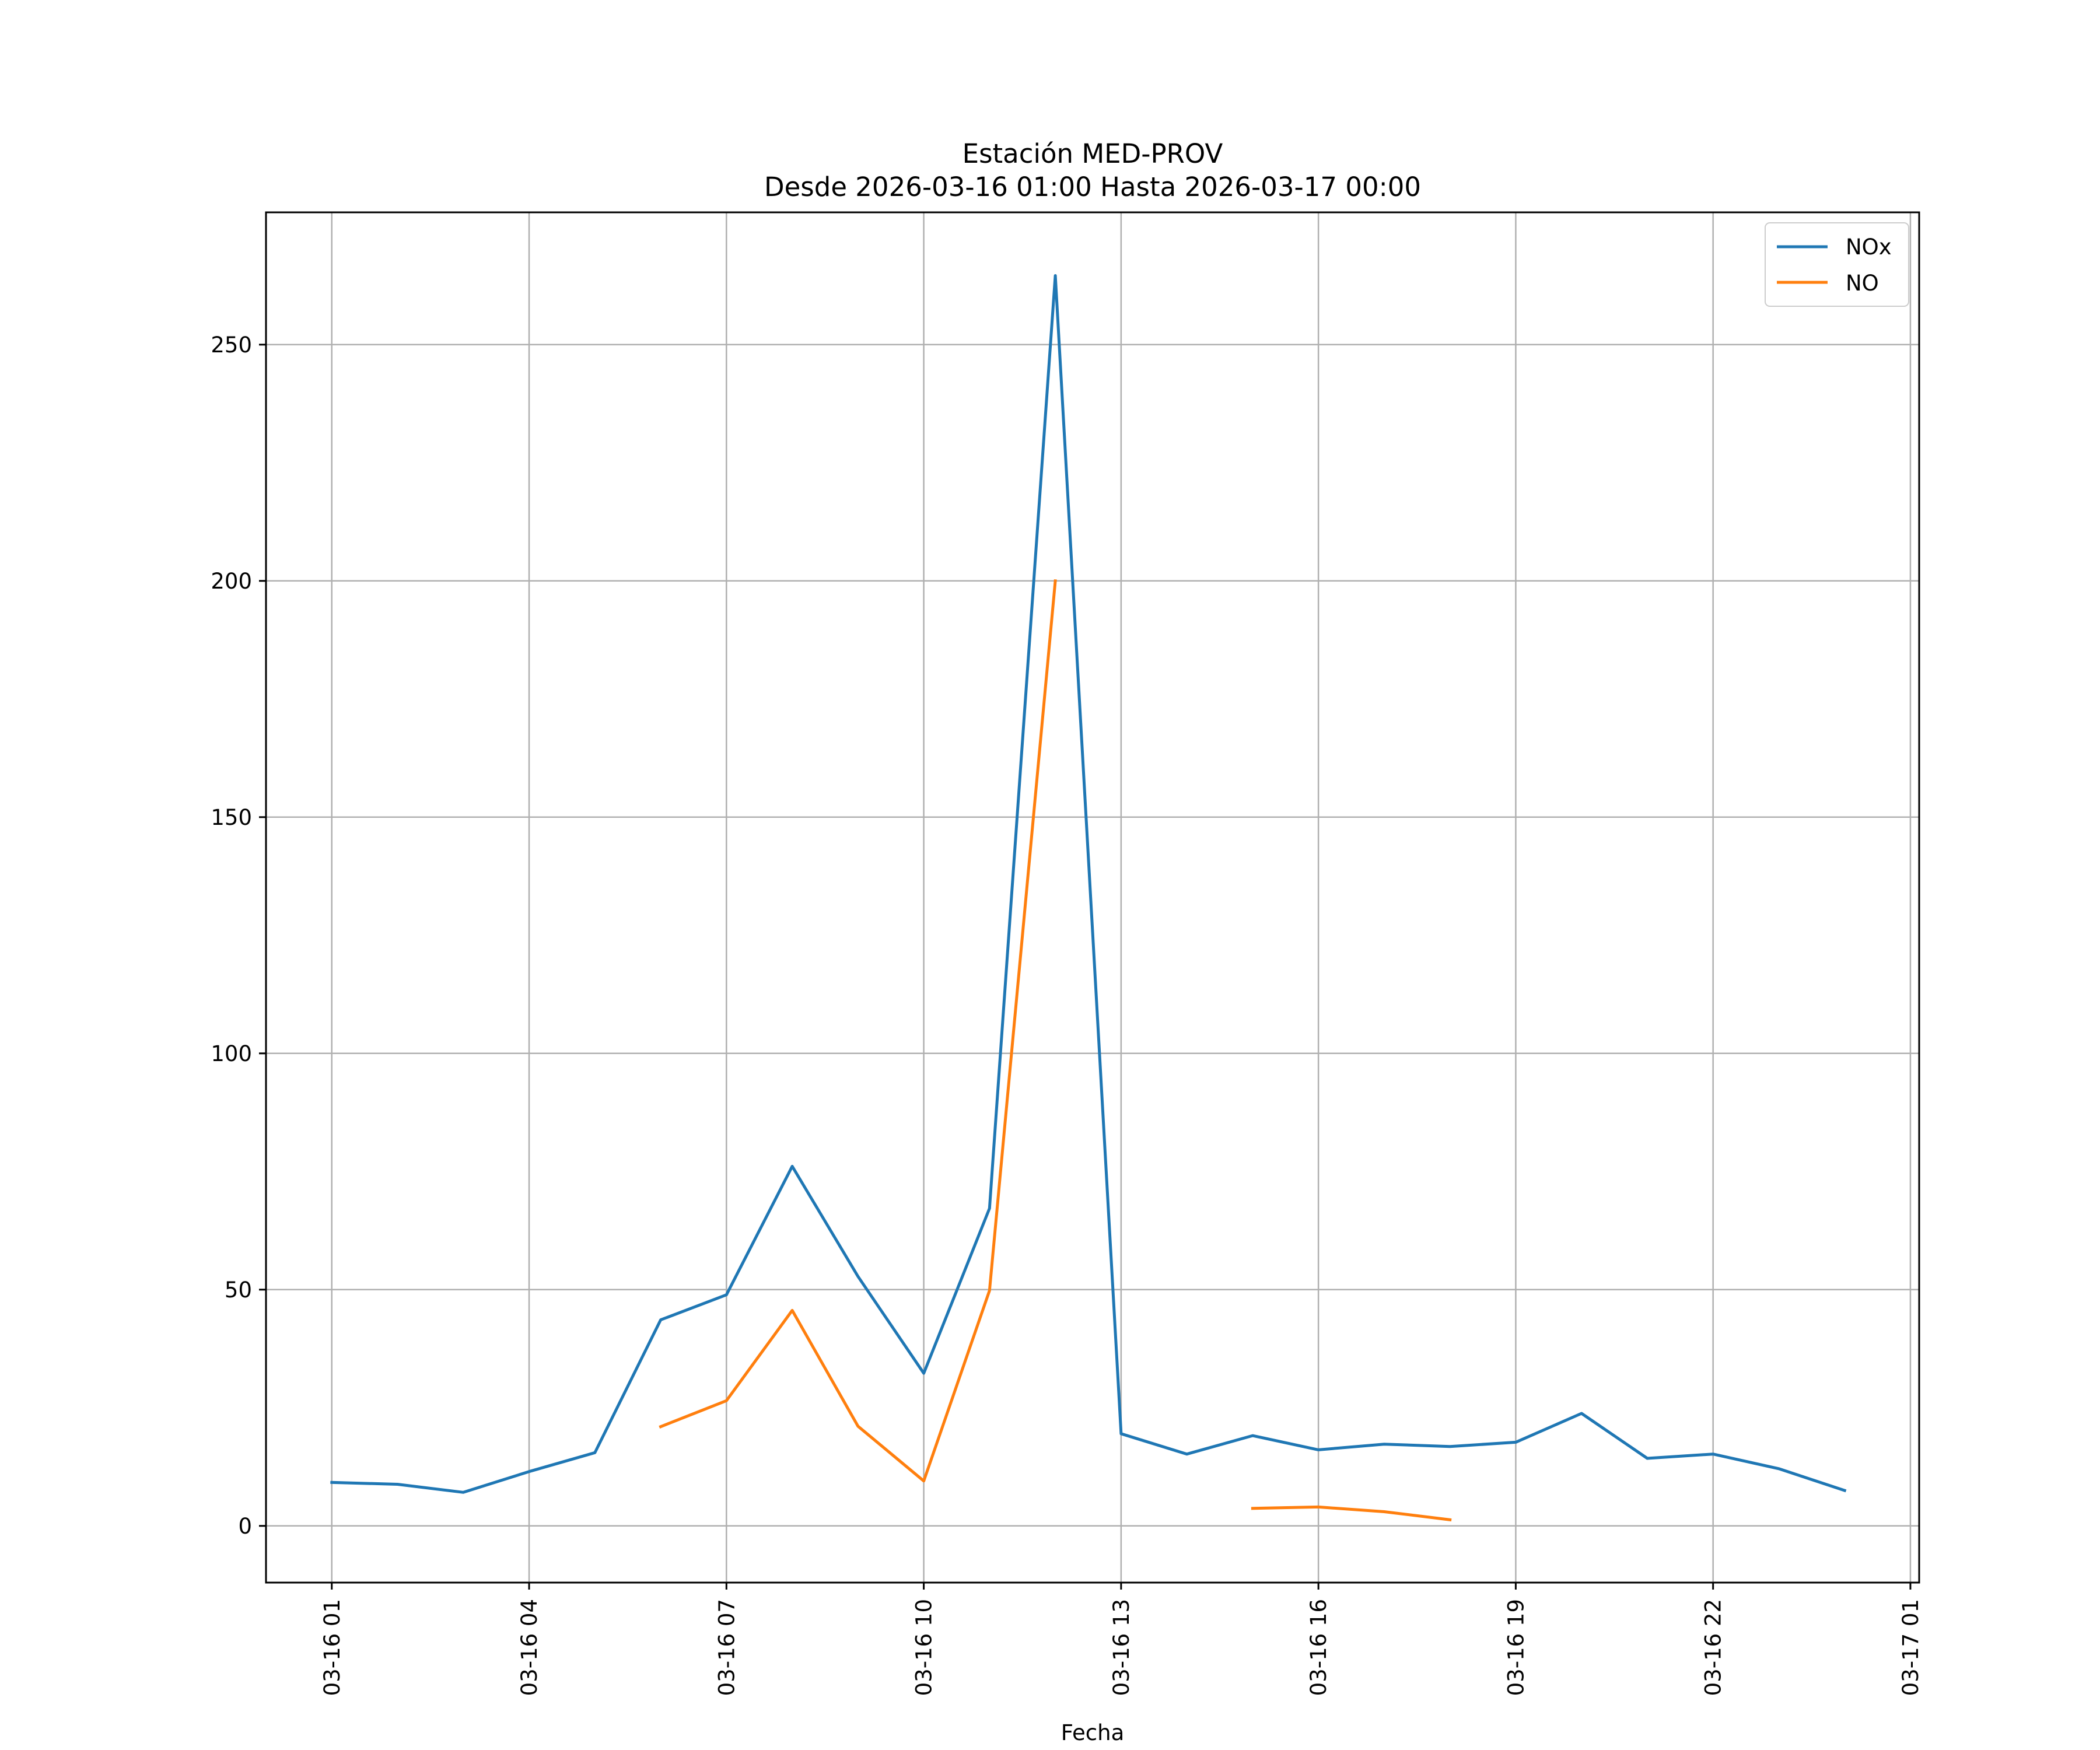 This screenshot has width=2100, height=1750. I want to click on x-tick-label: 03-16 10, so click(924, 1647).